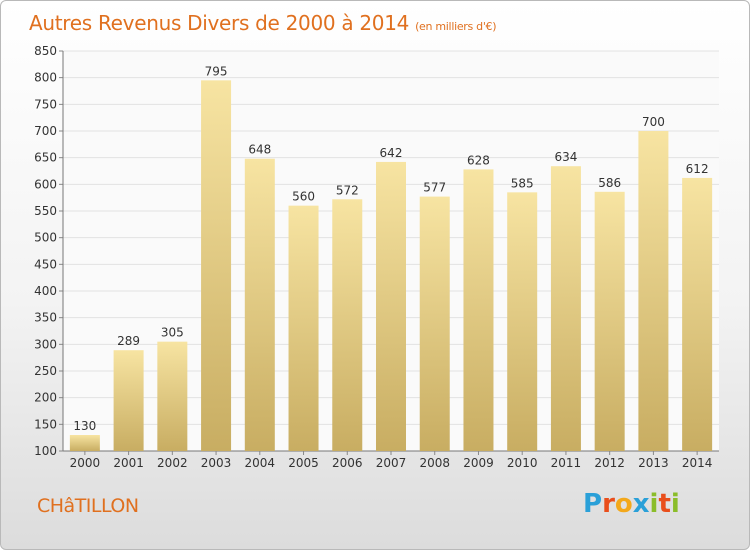  What do you see at coordinates (303, 463) in the screenshot?
I see `x-tick-label: 2005` at bounding box center [303, 463].